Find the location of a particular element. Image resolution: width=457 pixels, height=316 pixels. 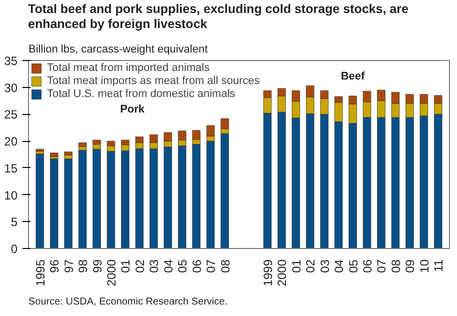

x-tick-label: 97 is located at coordinates (69, 266).